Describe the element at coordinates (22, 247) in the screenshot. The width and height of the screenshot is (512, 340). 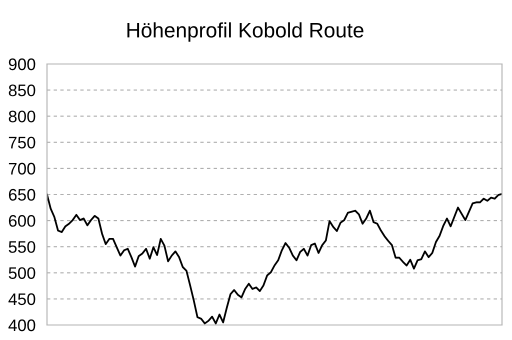
I see `y-tick-label: 550` at that location.